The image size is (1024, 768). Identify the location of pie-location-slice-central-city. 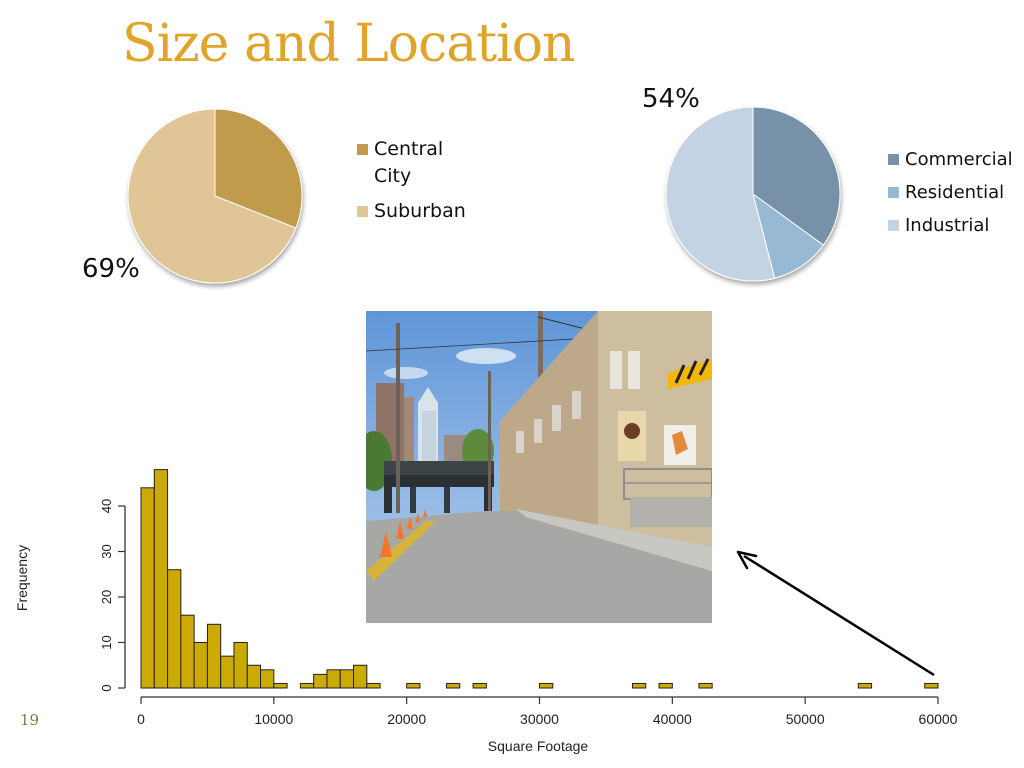
(258, 168).